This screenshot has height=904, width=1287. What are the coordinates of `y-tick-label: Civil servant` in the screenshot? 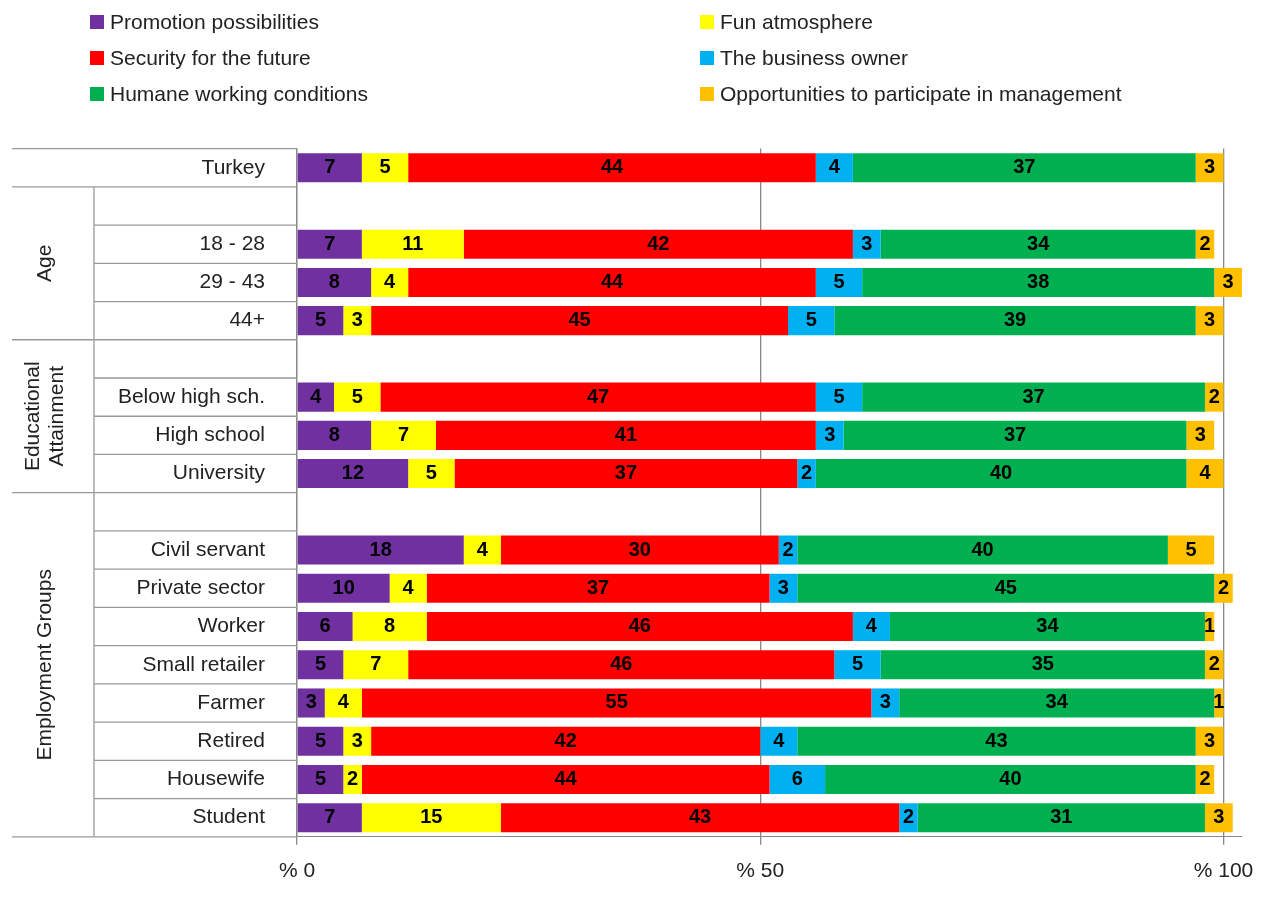 It's located at (208, 548).